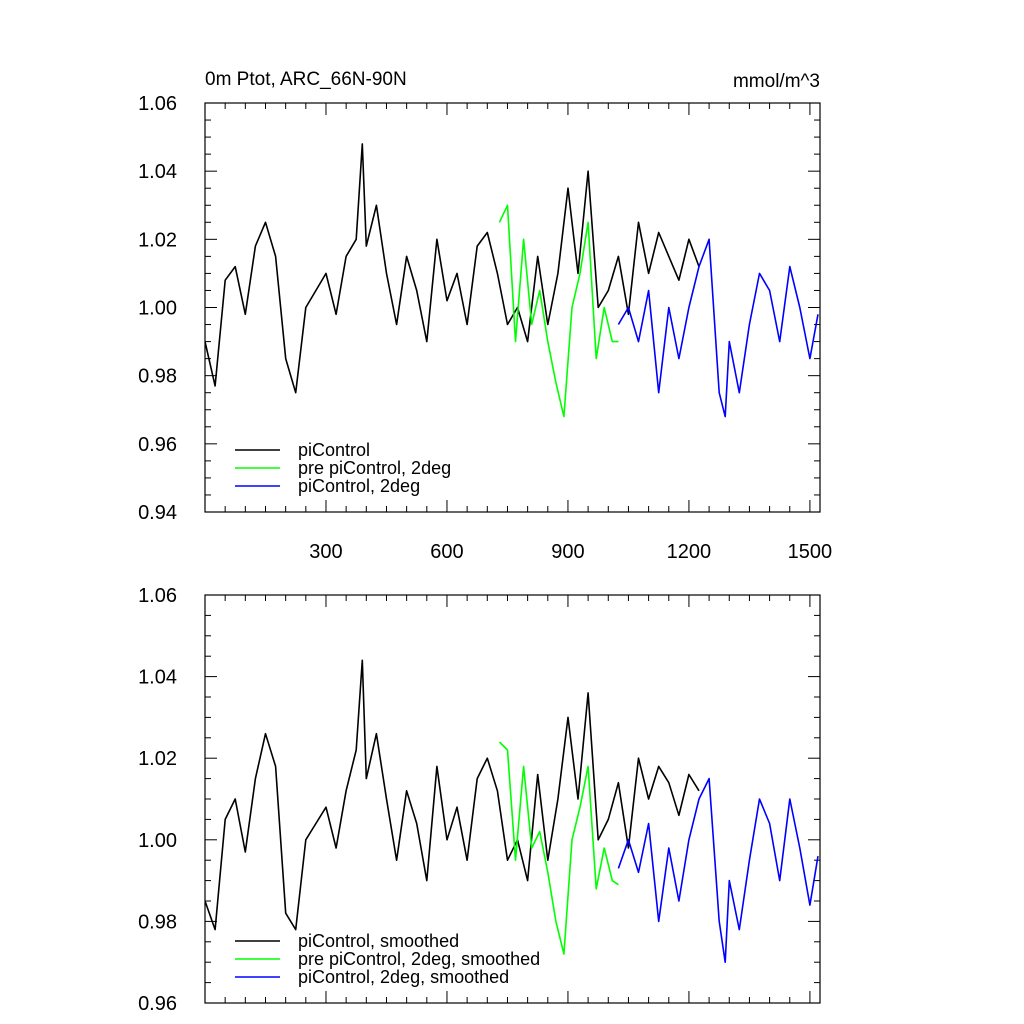  Describe the element at coordinates (718, 328) in the screenshot. I see `series-line-picontrol-2deg` at that location.